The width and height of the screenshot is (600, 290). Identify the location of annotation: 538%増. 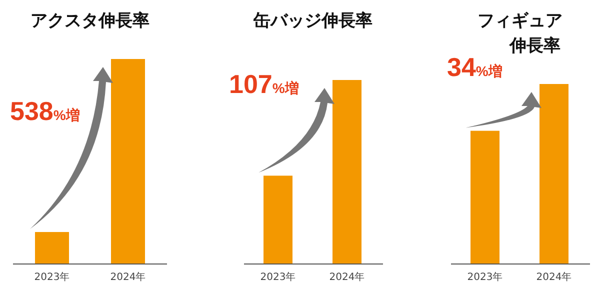
(45, 111).